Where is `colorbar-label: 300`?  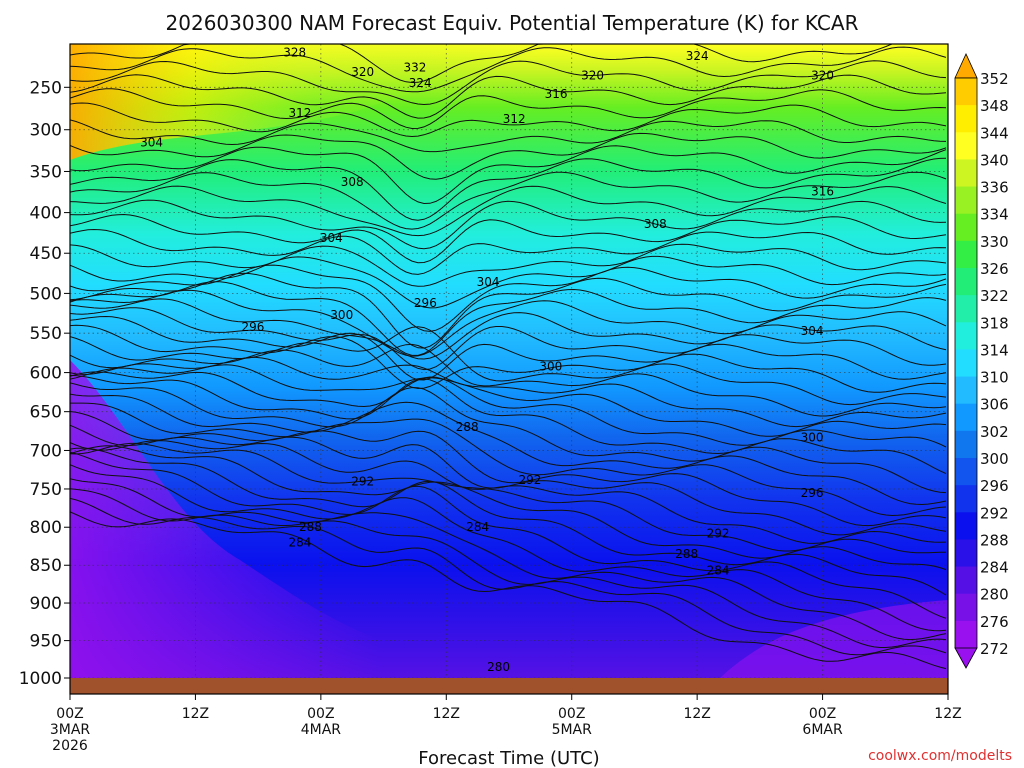
colorbar-label: 300 is located at coordinates (994, 459).